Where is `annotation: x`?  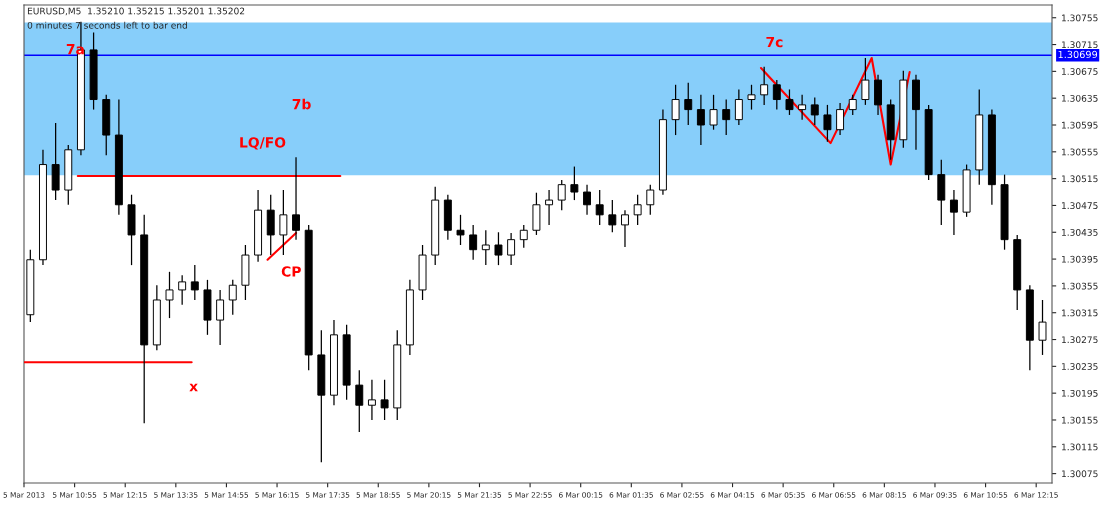 annotation: x is located at coordinates (193, 387).